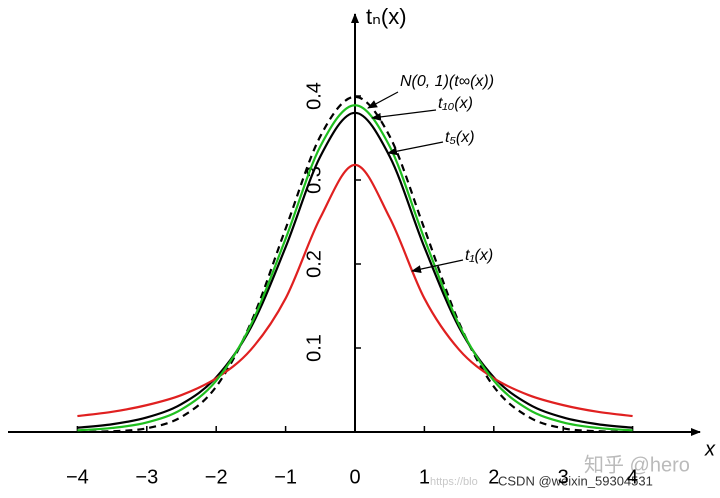 This screenshot has width=720, height=498. I want to click on series-annotation: t₁₀(x), so click(455, 103).